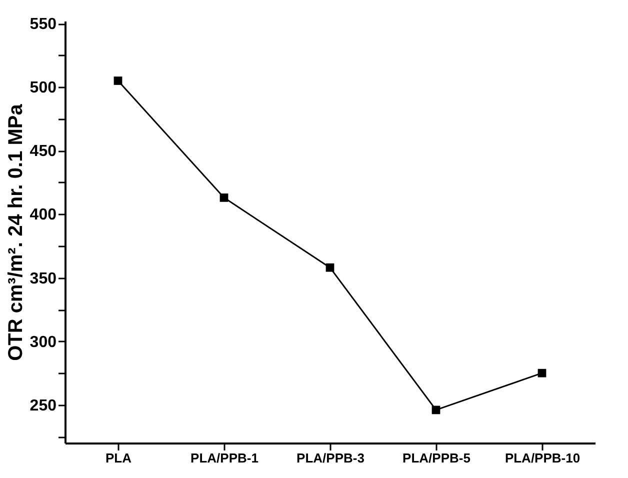 The width and height of the screenshot is (628, 478). I want to click on x-tick-label: PLA/PPB-10, so click(542, 458).